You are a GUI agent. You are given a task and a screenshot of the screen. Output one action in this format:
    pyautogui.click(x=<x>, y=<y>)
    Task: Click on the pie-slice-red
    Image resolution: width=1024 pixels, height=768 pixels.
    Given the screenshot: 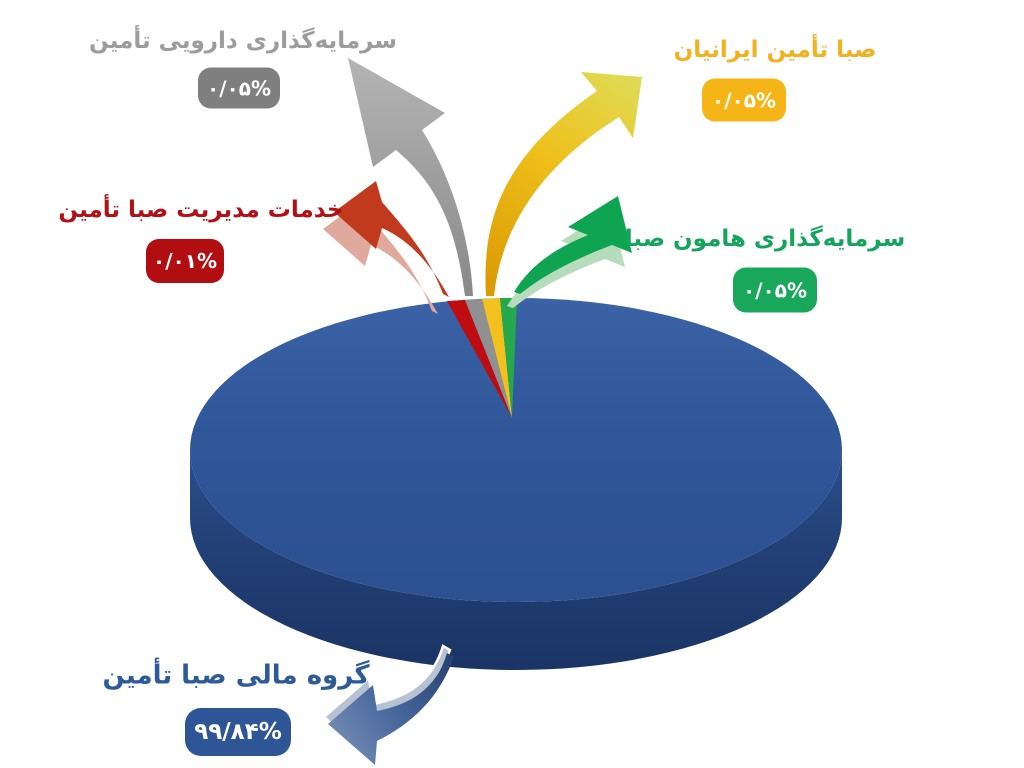 What is the action you would take?
    pyautogui.click(x=479, y=359)
    